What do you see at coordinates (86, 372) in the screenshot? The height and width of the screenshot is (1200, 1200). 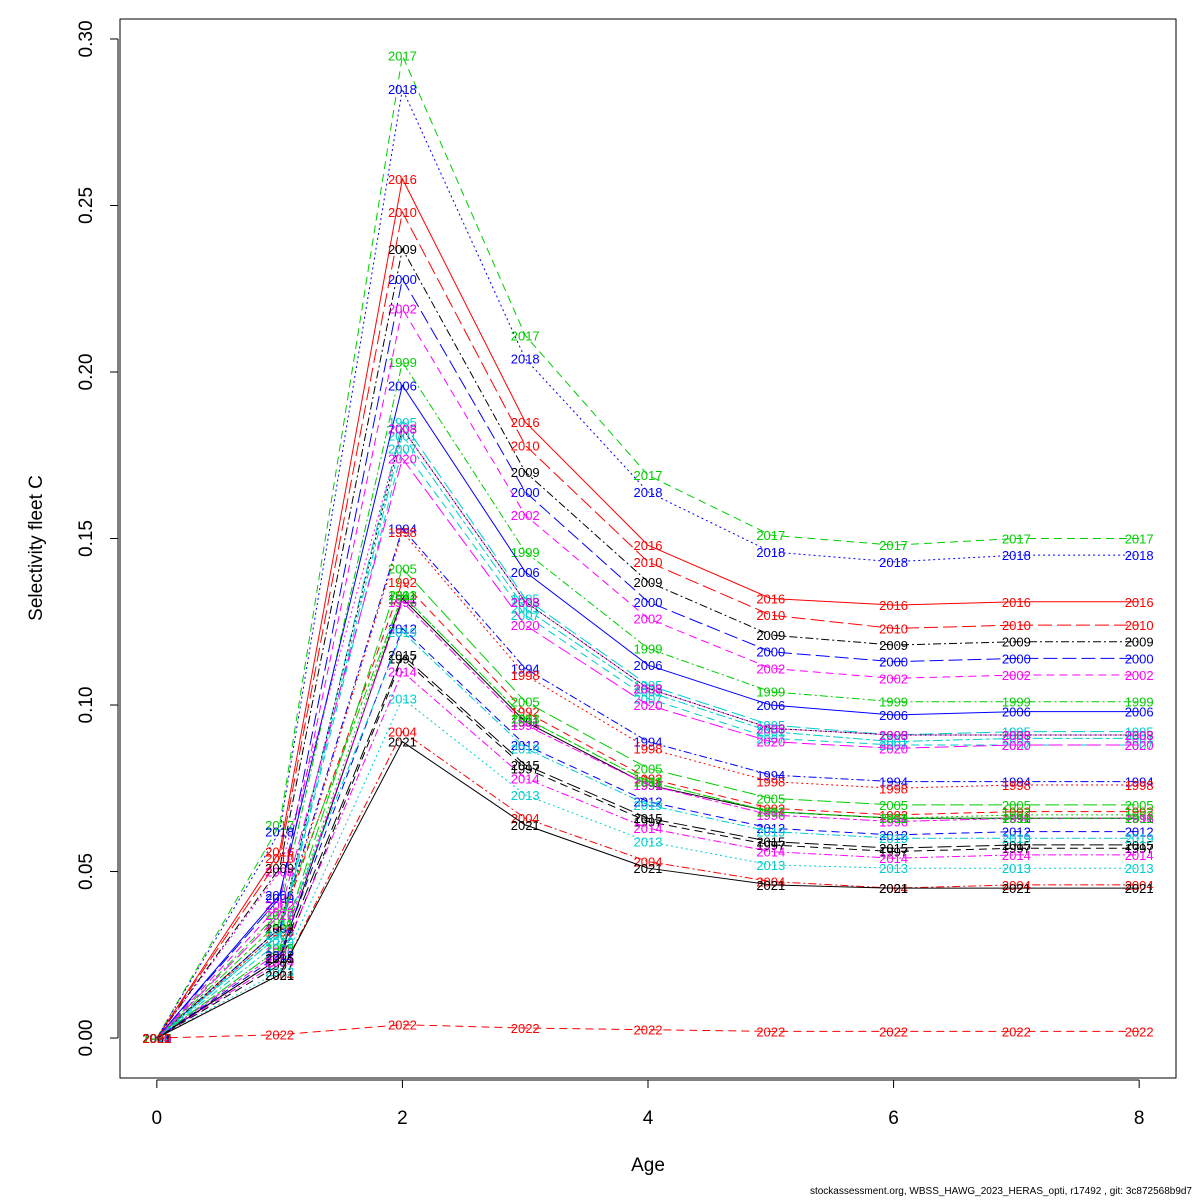 I see `y-tick-label: 0.20` at bounding box center [86, 372].